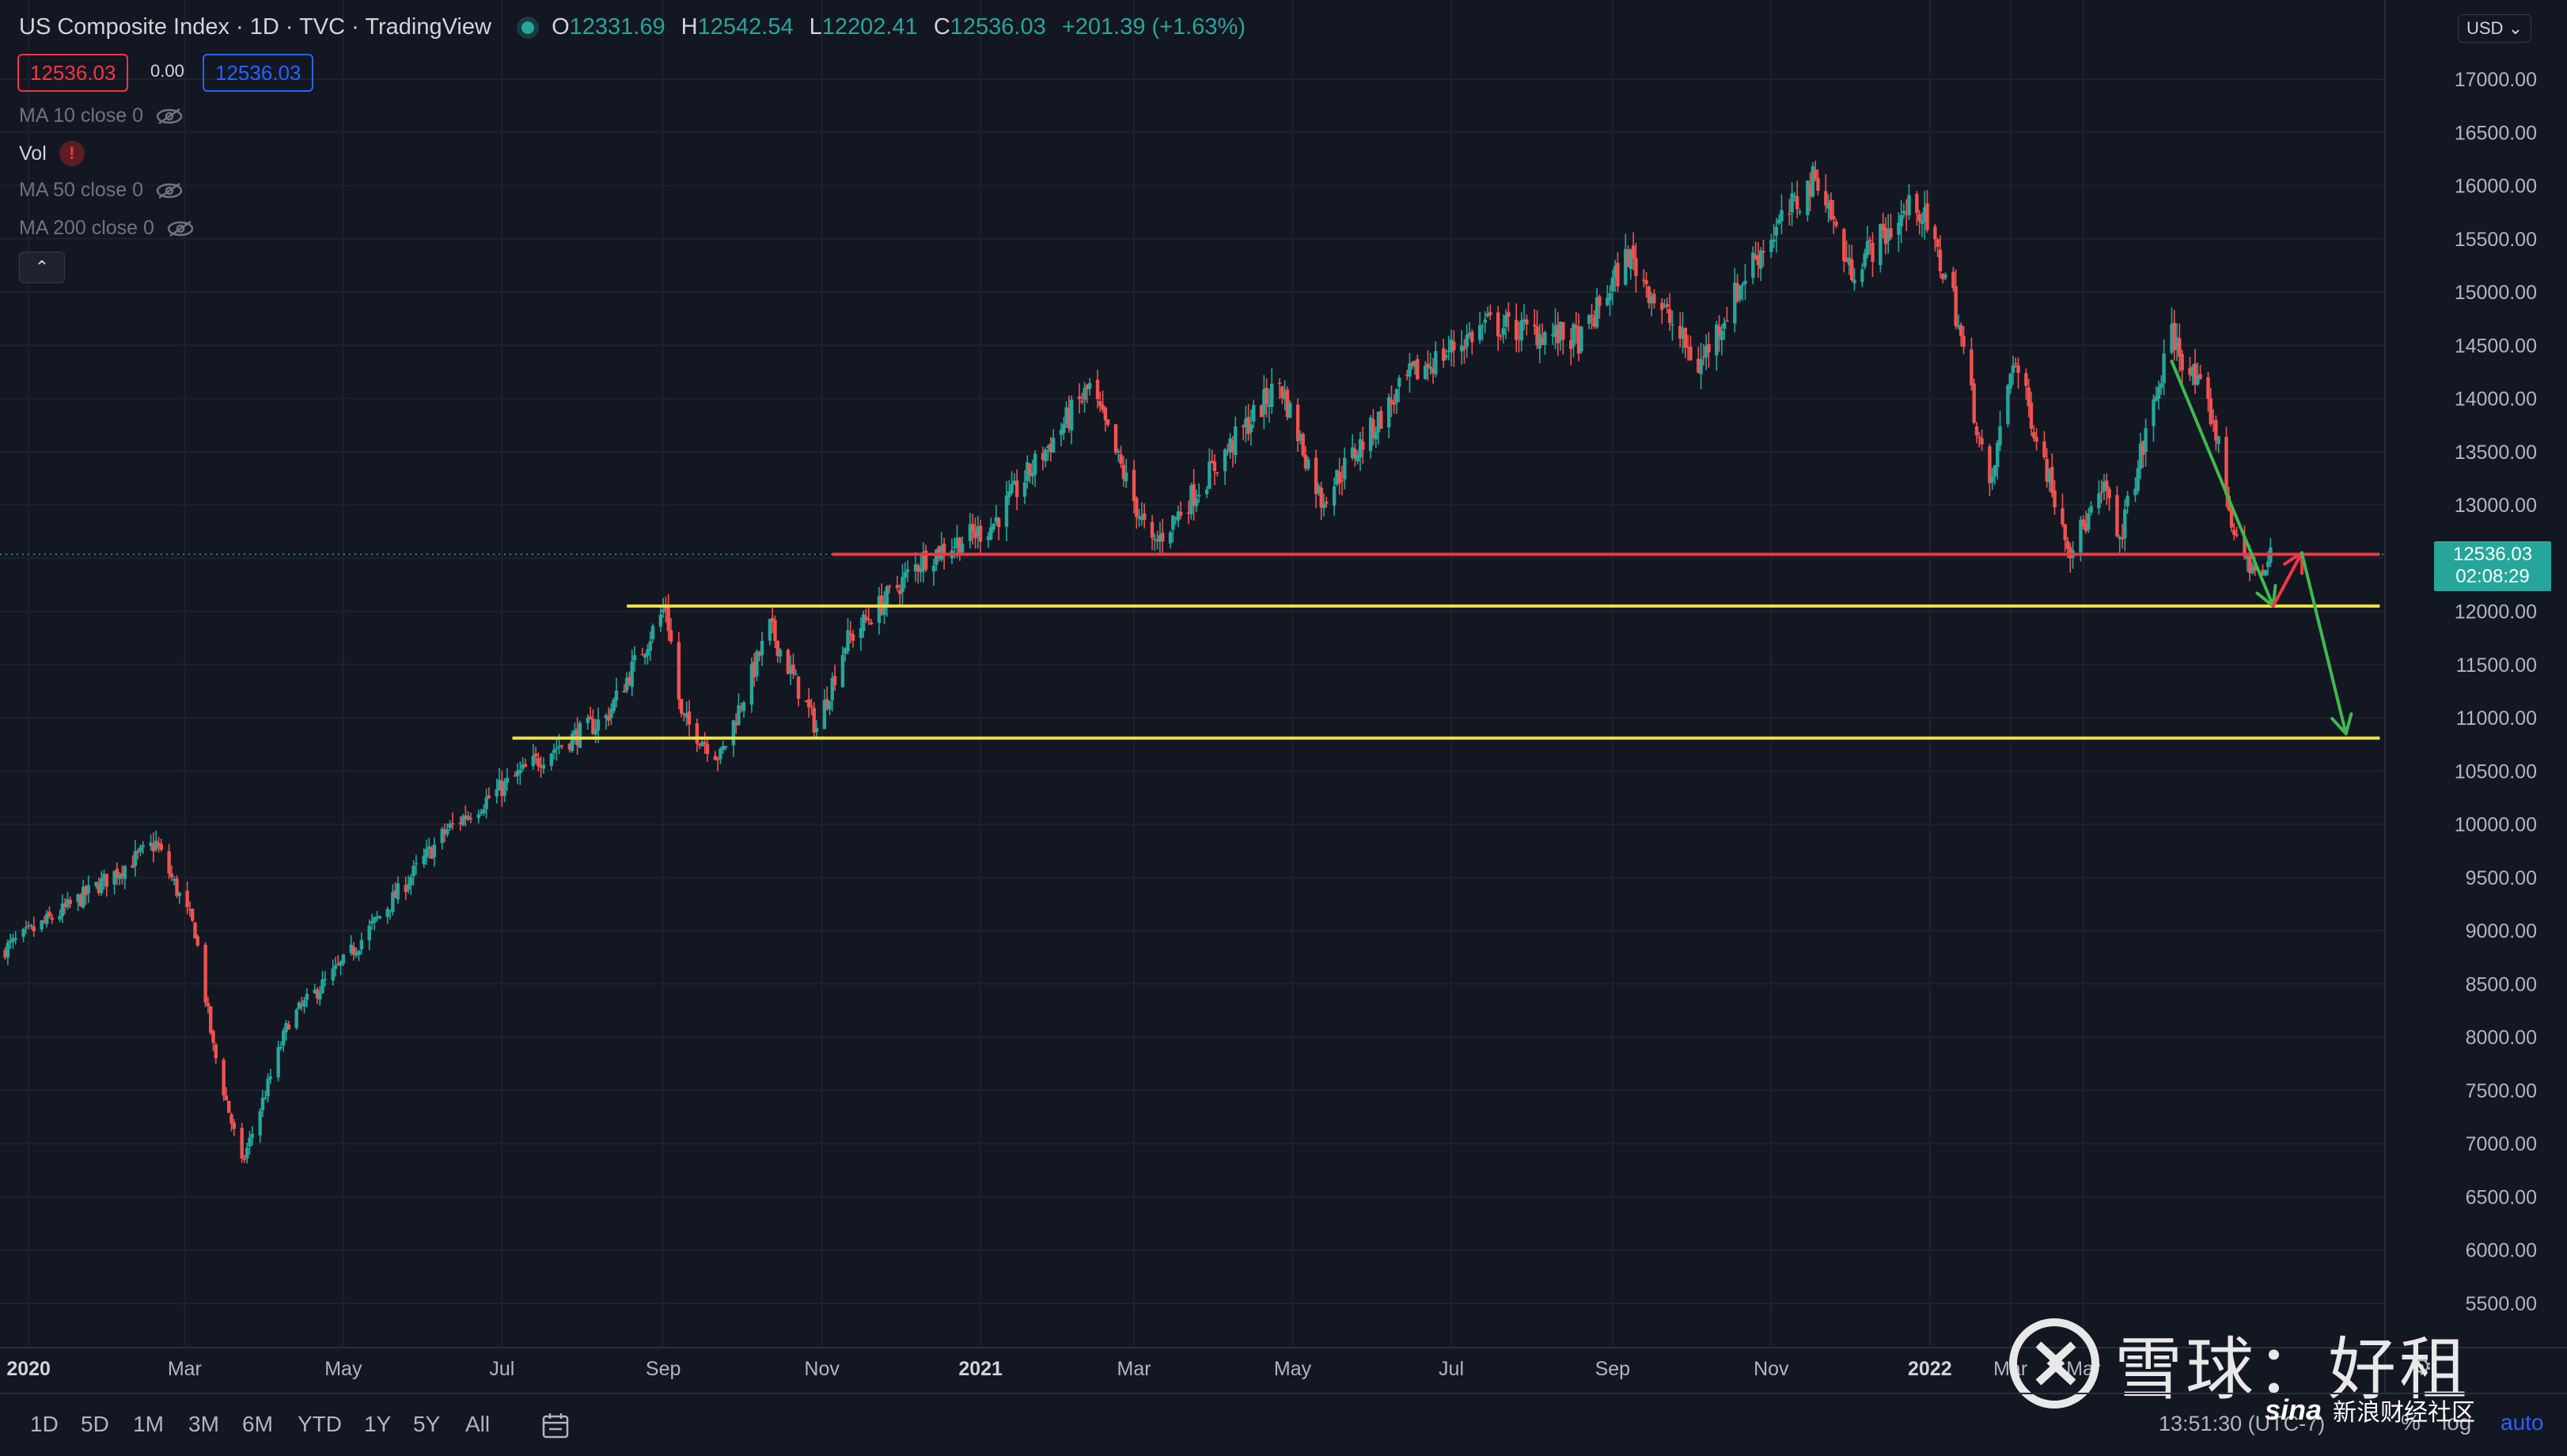 This screenshot has height=1456, width=2567. I want to click on percent-toggle: %, so click(2411, 1422).